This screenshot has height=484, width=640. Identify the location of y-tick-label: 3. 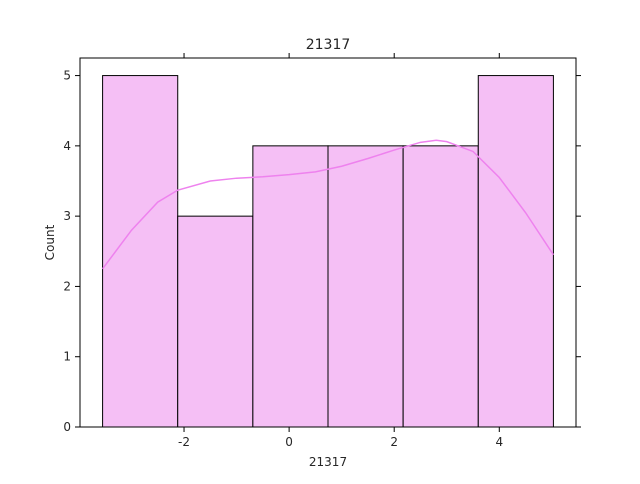
(67, 216).